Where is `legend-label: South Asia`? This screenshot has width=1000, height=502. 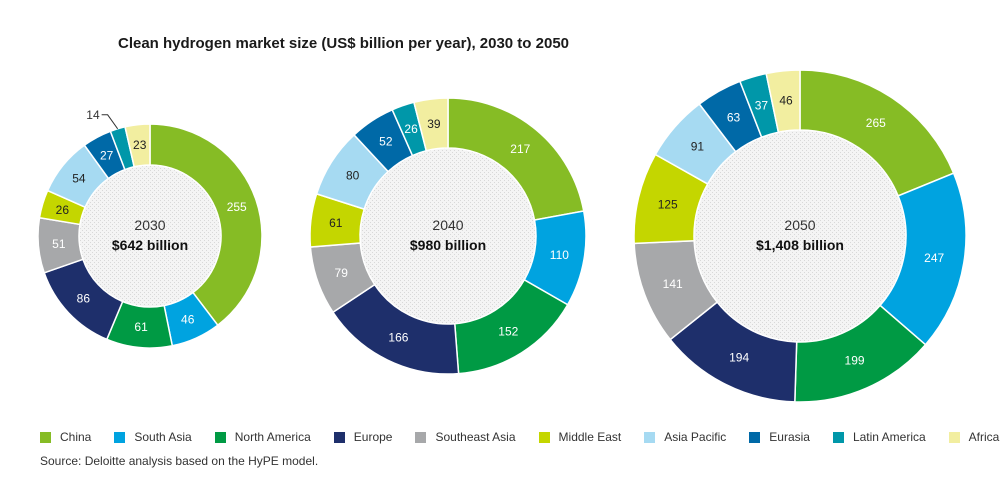
legend-label: South Asia is located at coordinates (163, 437).